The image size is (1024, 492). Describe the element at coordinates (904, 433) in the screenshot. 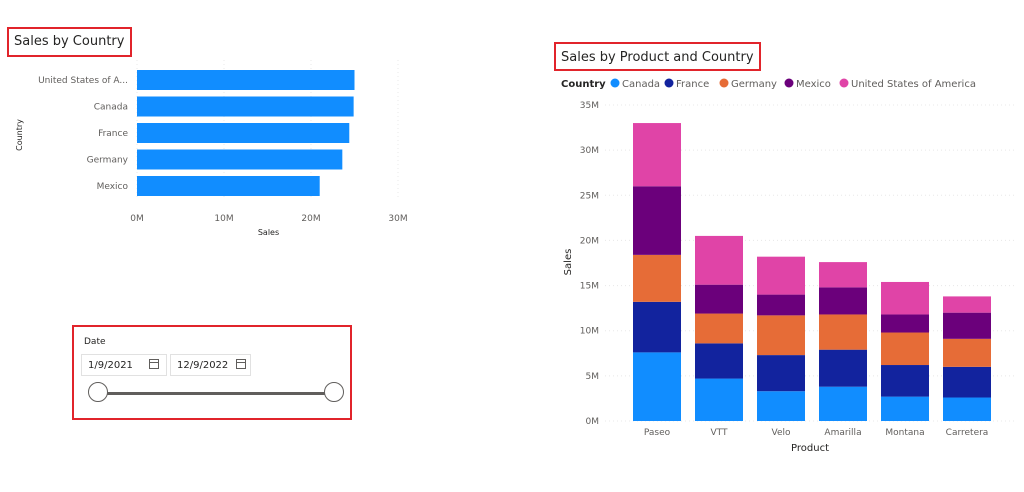

I see `x-tick-label: Montana` at that location.